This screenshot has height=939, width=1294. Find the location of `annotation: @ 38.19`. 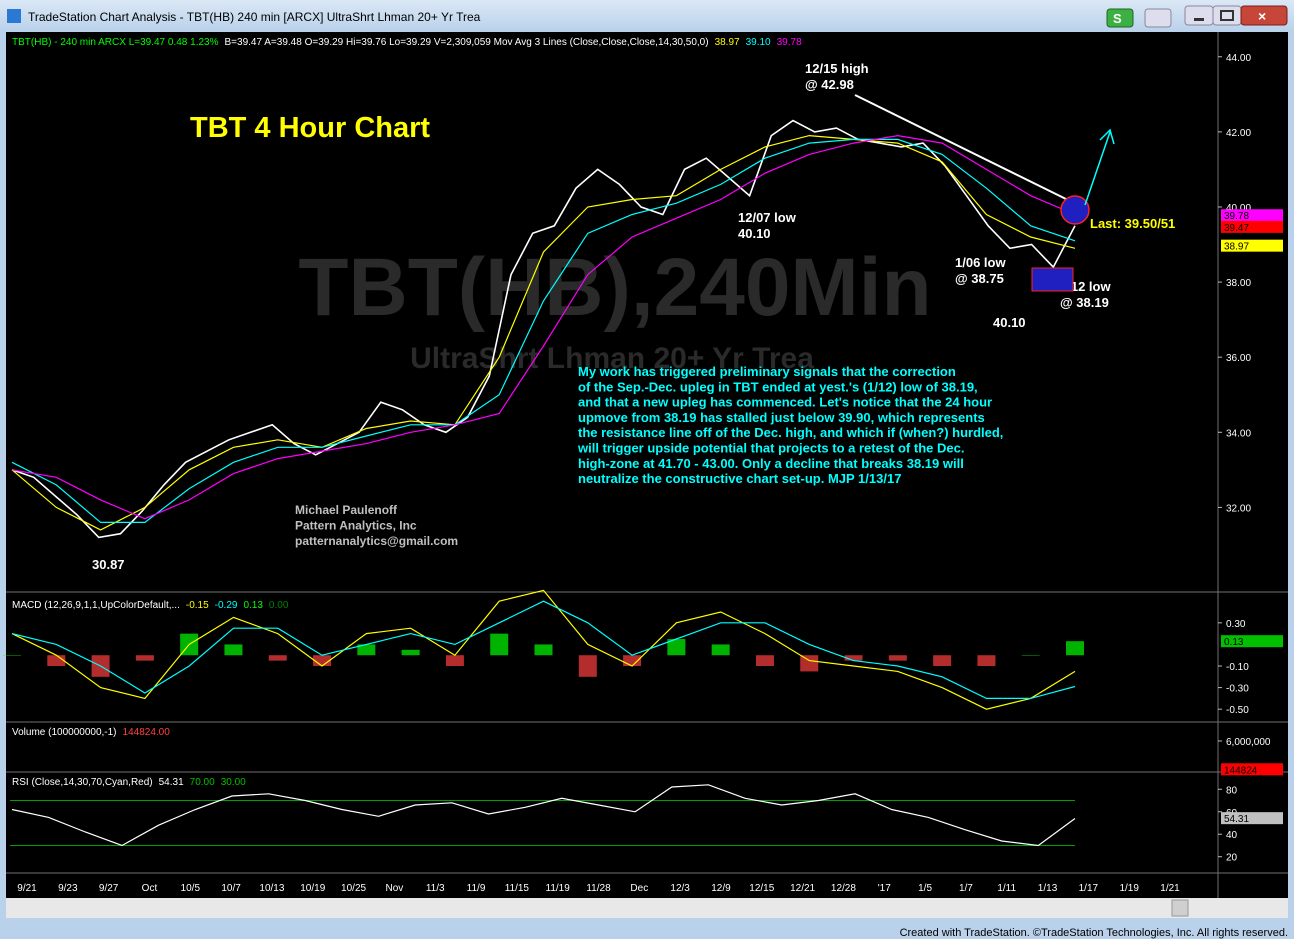

annotation: @ 38.19 is located at coordinates (1084, 302).